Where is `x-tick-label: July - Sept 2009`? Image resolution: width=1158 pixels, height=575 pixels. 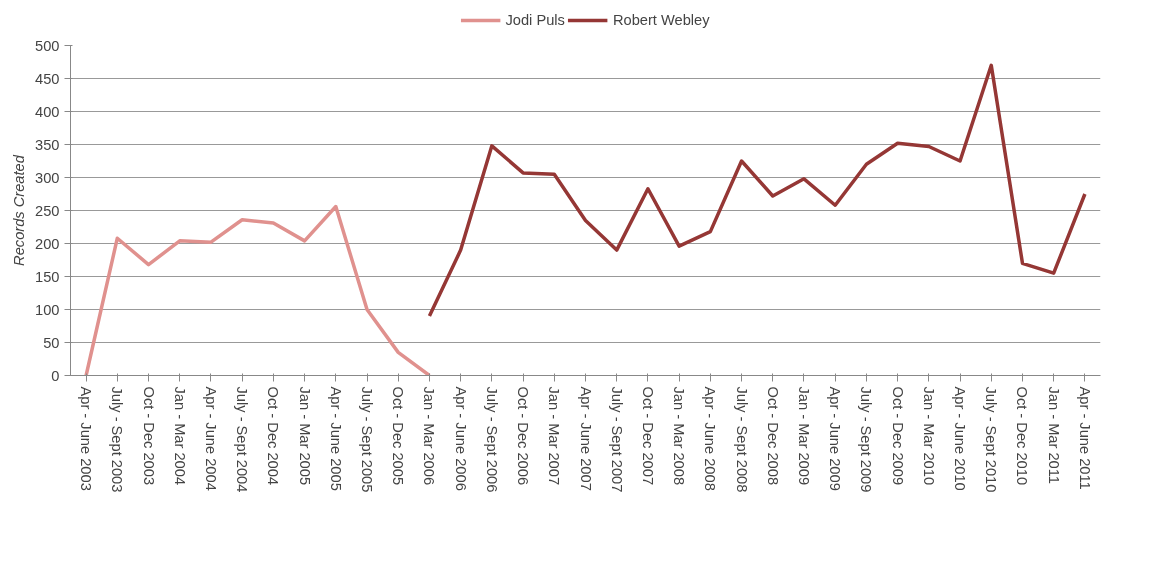
x-tick-label: July - Sept 2009 is located at coordinates (866, 439).